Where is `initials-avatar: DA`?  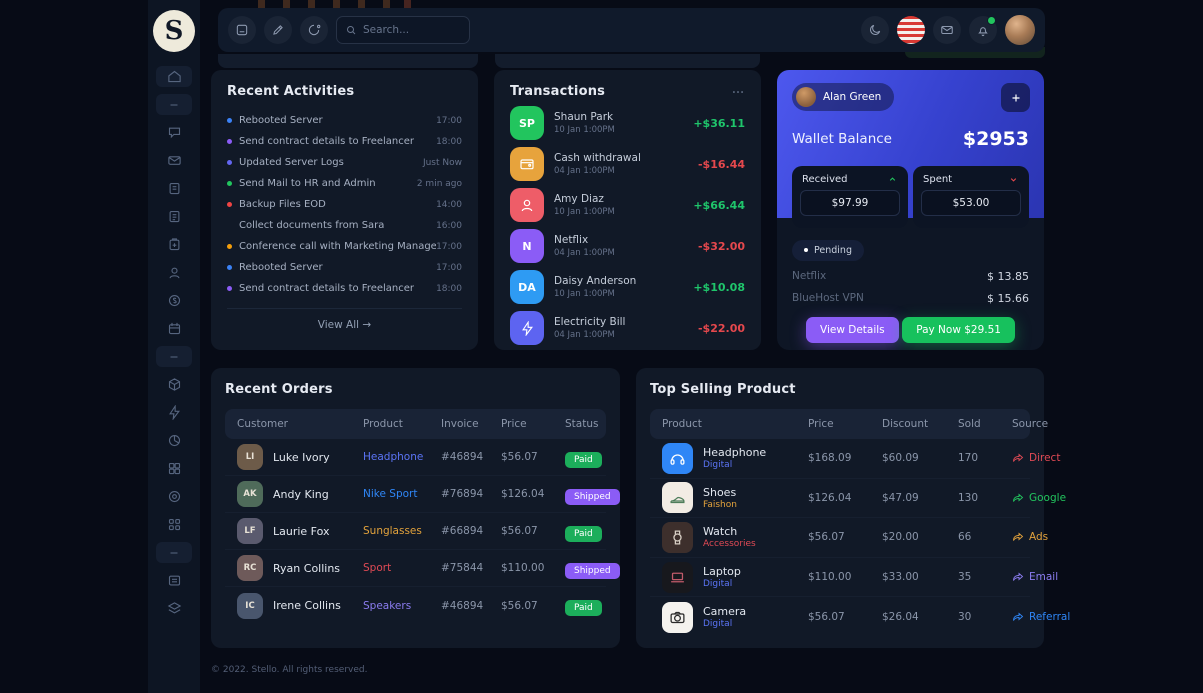 initials-avatar: DA is located at coordinates (527, 287).